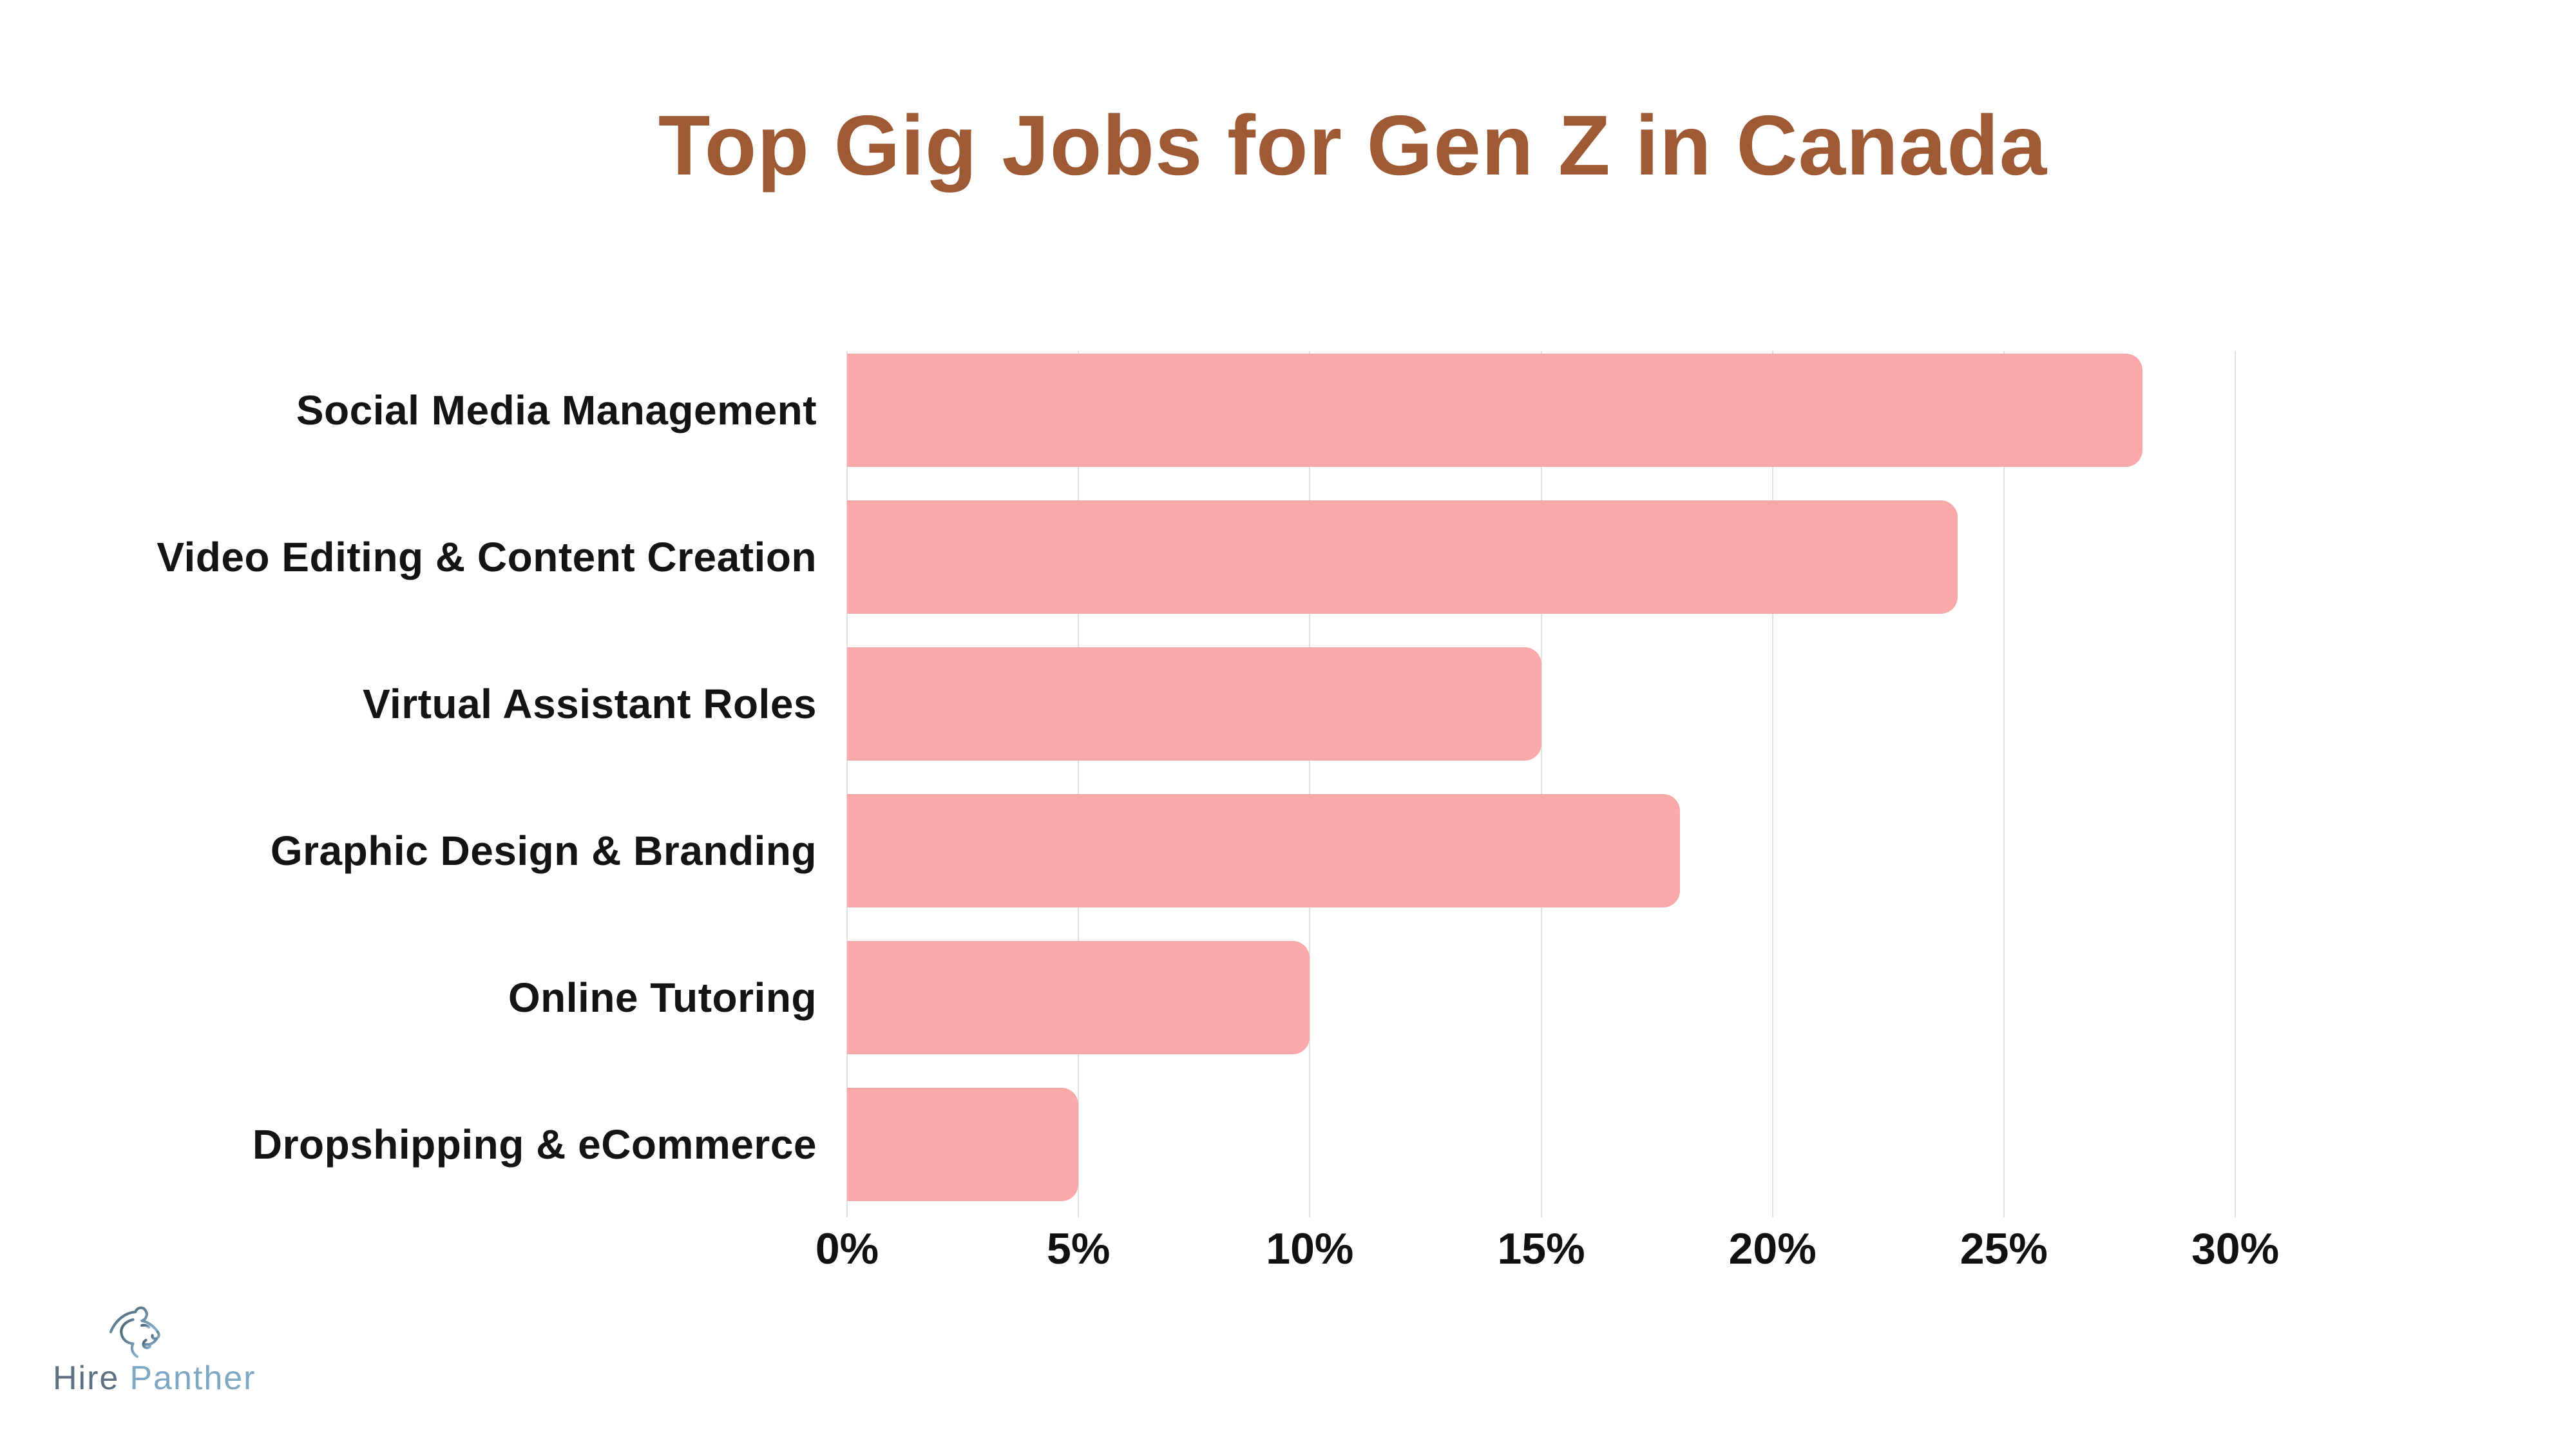 This screenshot has height=1442, width=2576. I want to click on gridline-25pct, so click(2004, 784).